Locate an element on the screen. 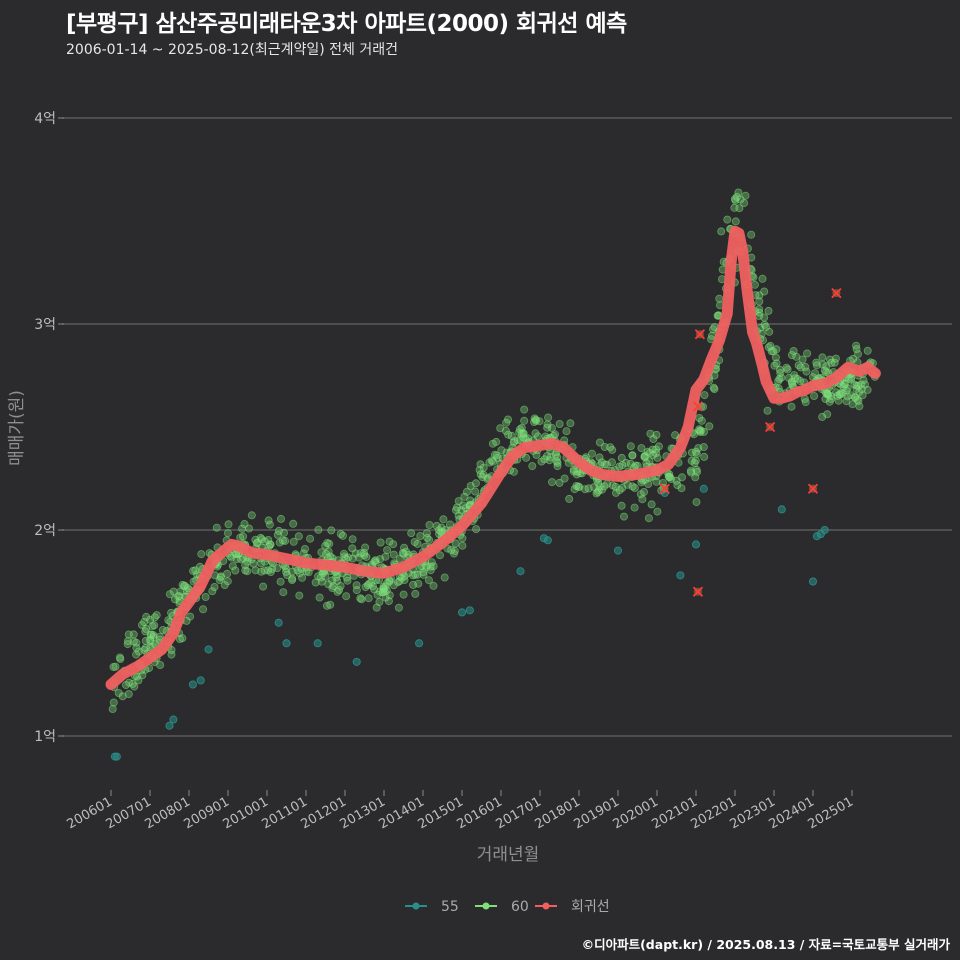  legend-label: 60 is located at coordinates (520, 907).